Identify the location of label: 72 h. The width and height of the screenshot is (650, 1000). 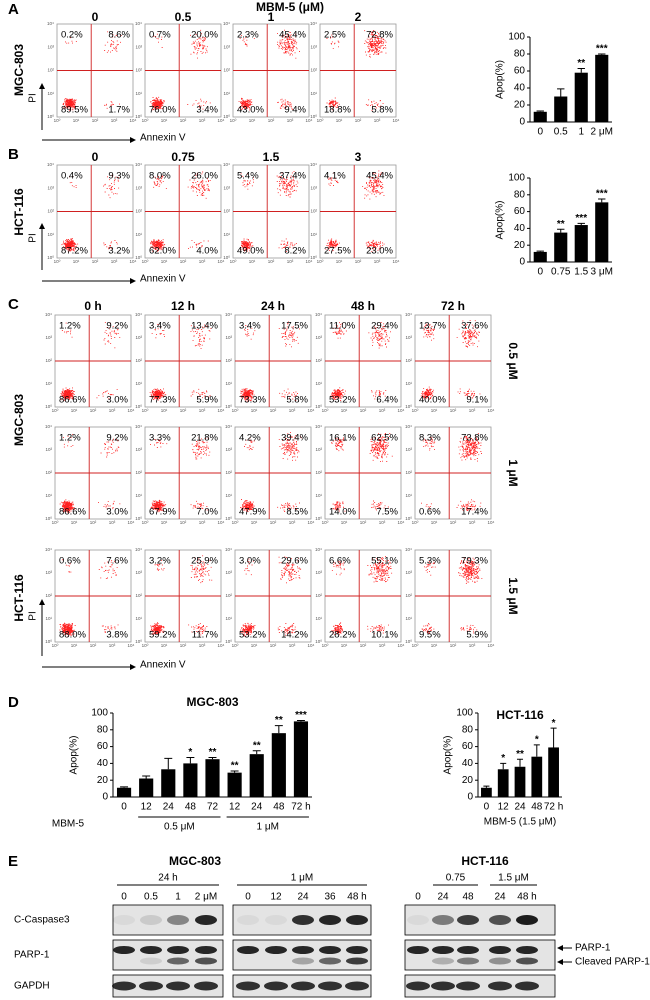
(300, 807).